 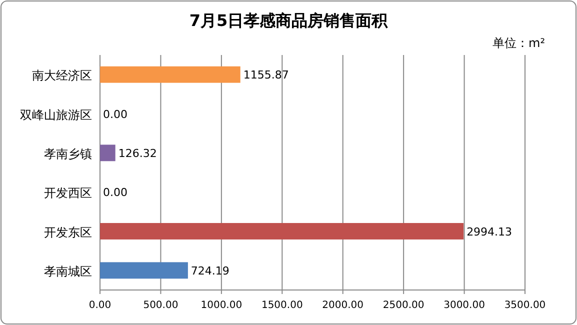 I want to click on x-tick-label: 1000.00, so click(x=221, y=305).